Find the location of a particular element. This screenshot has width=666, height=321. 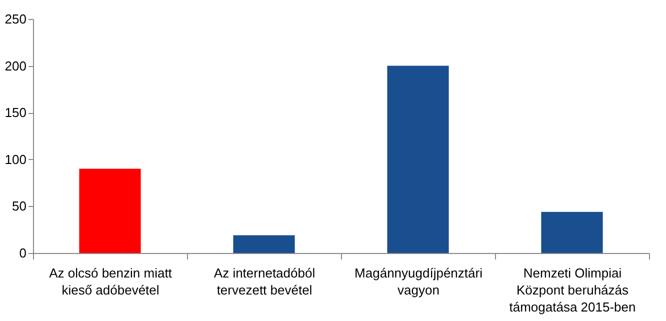

y-tick-label: 250 is located at coordinates (15, 19).